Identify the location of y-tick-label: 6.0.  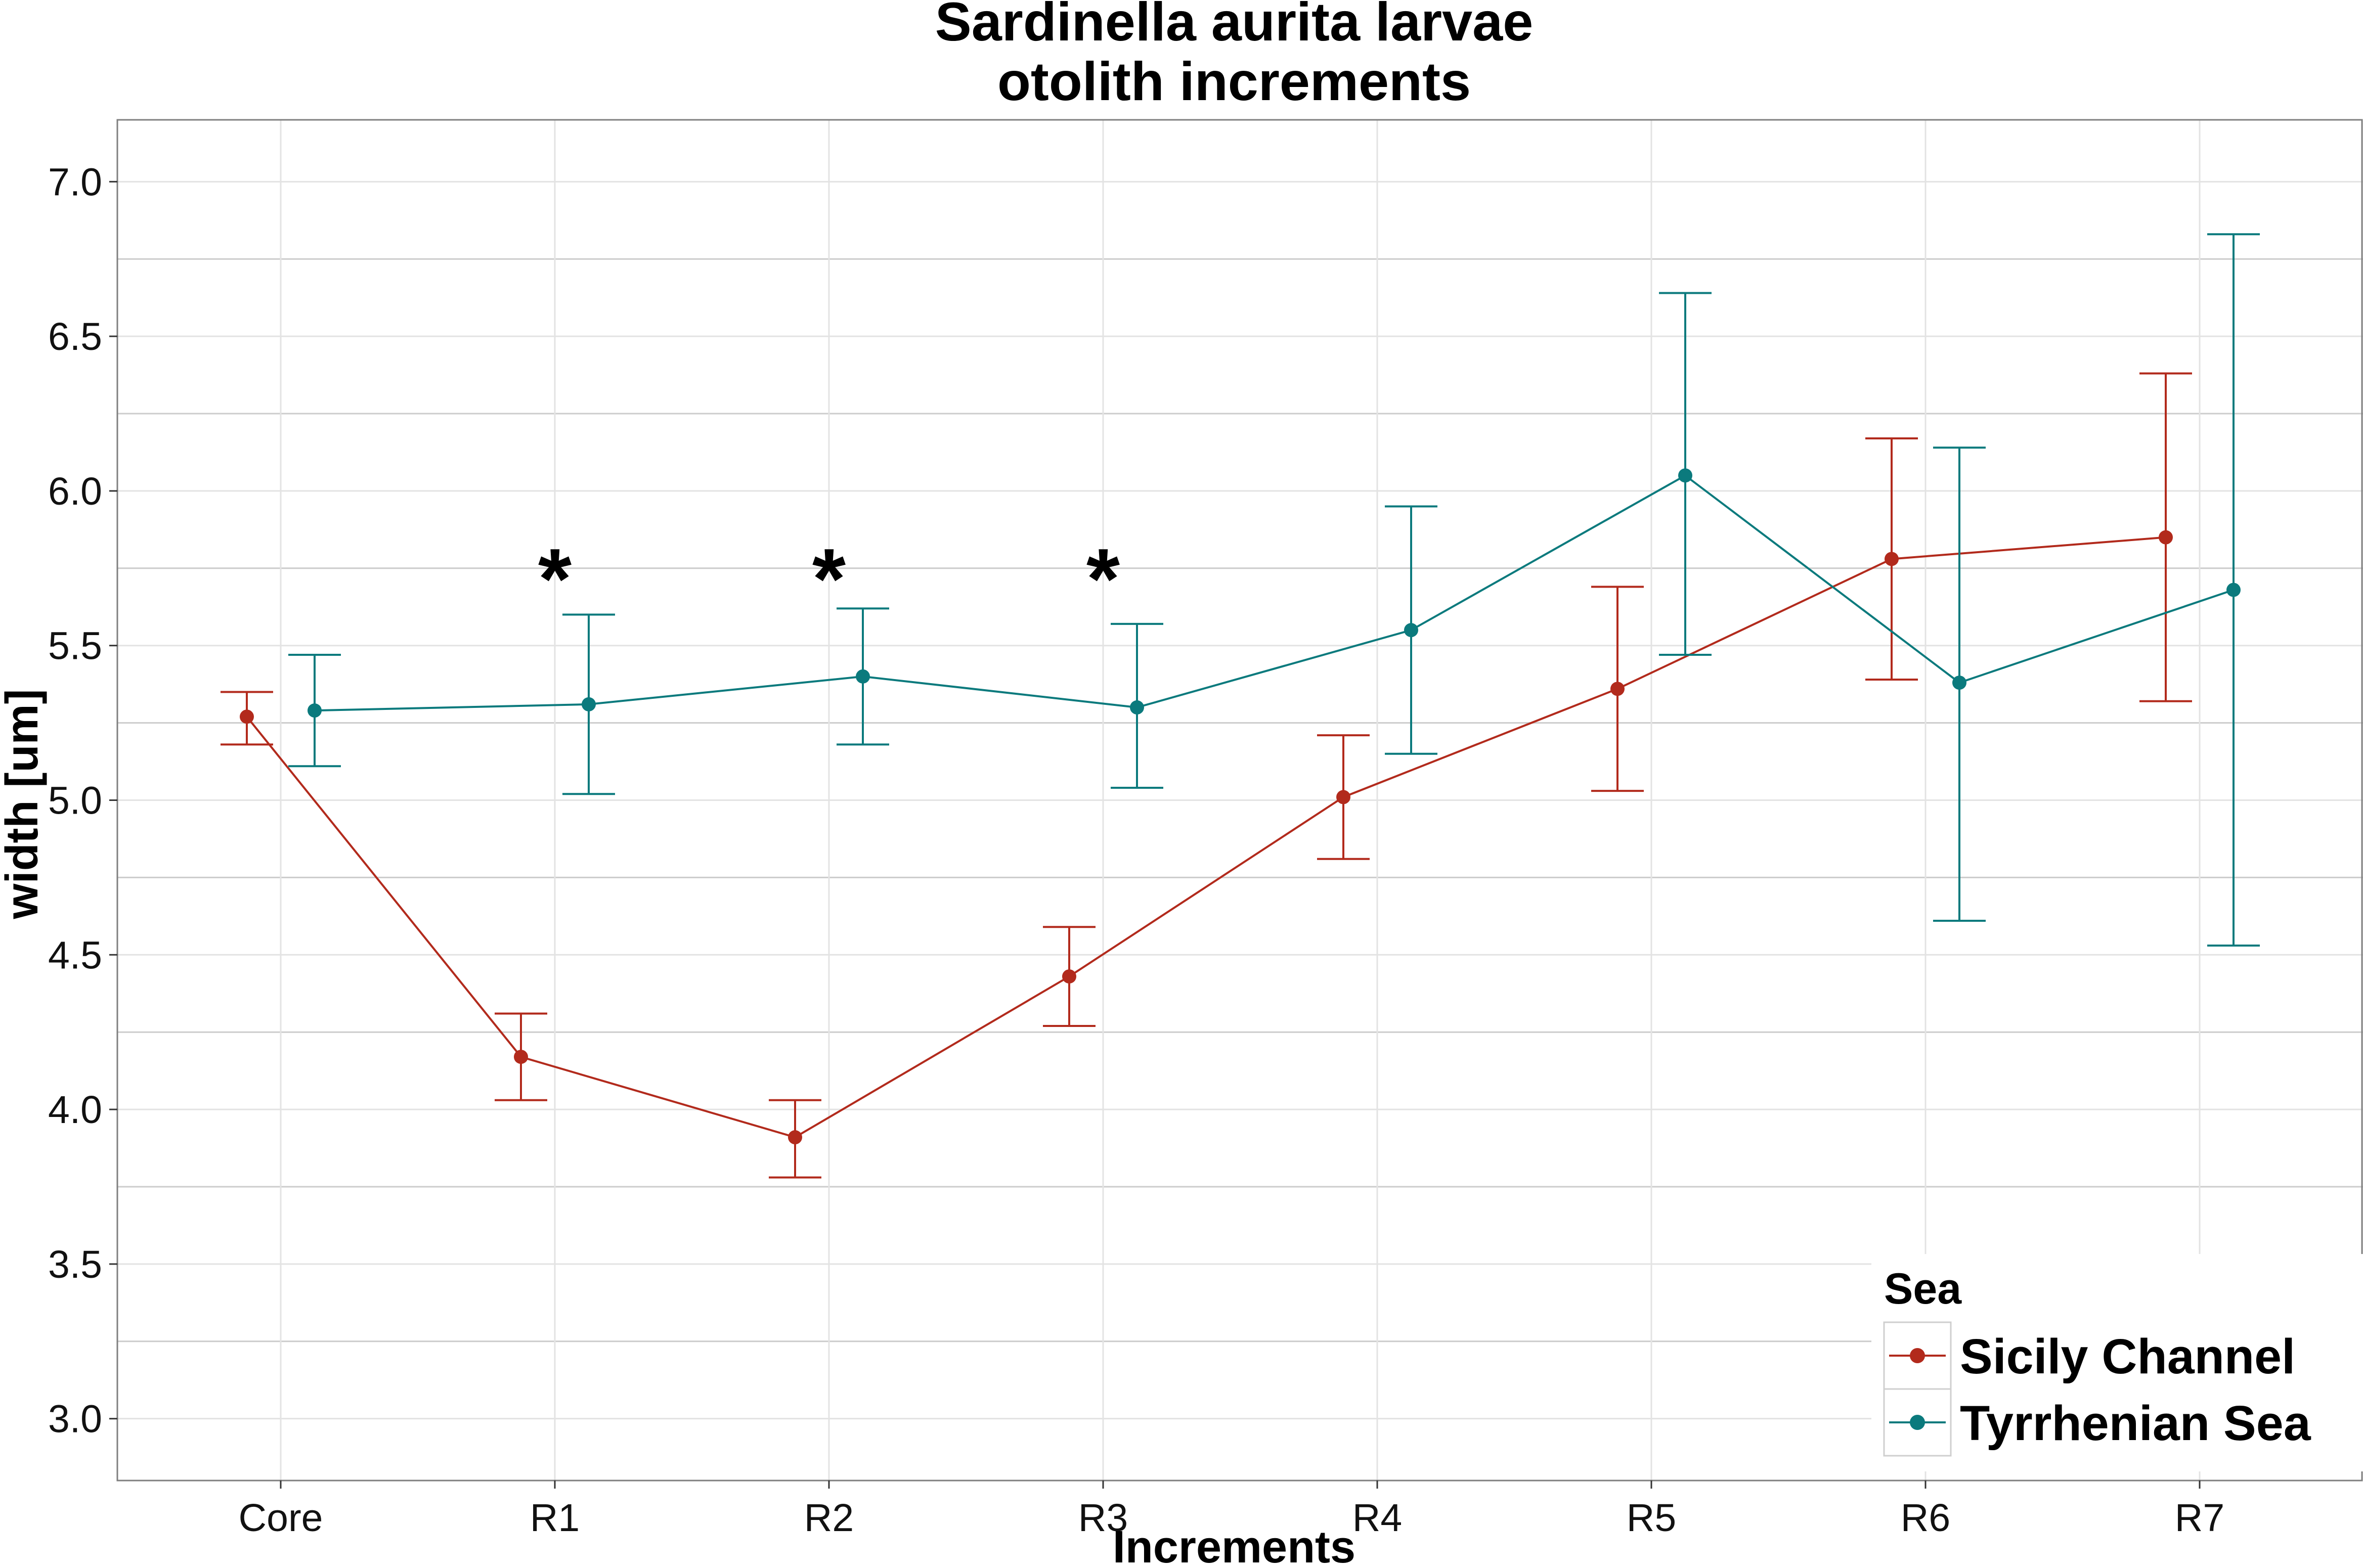
(75, 492).